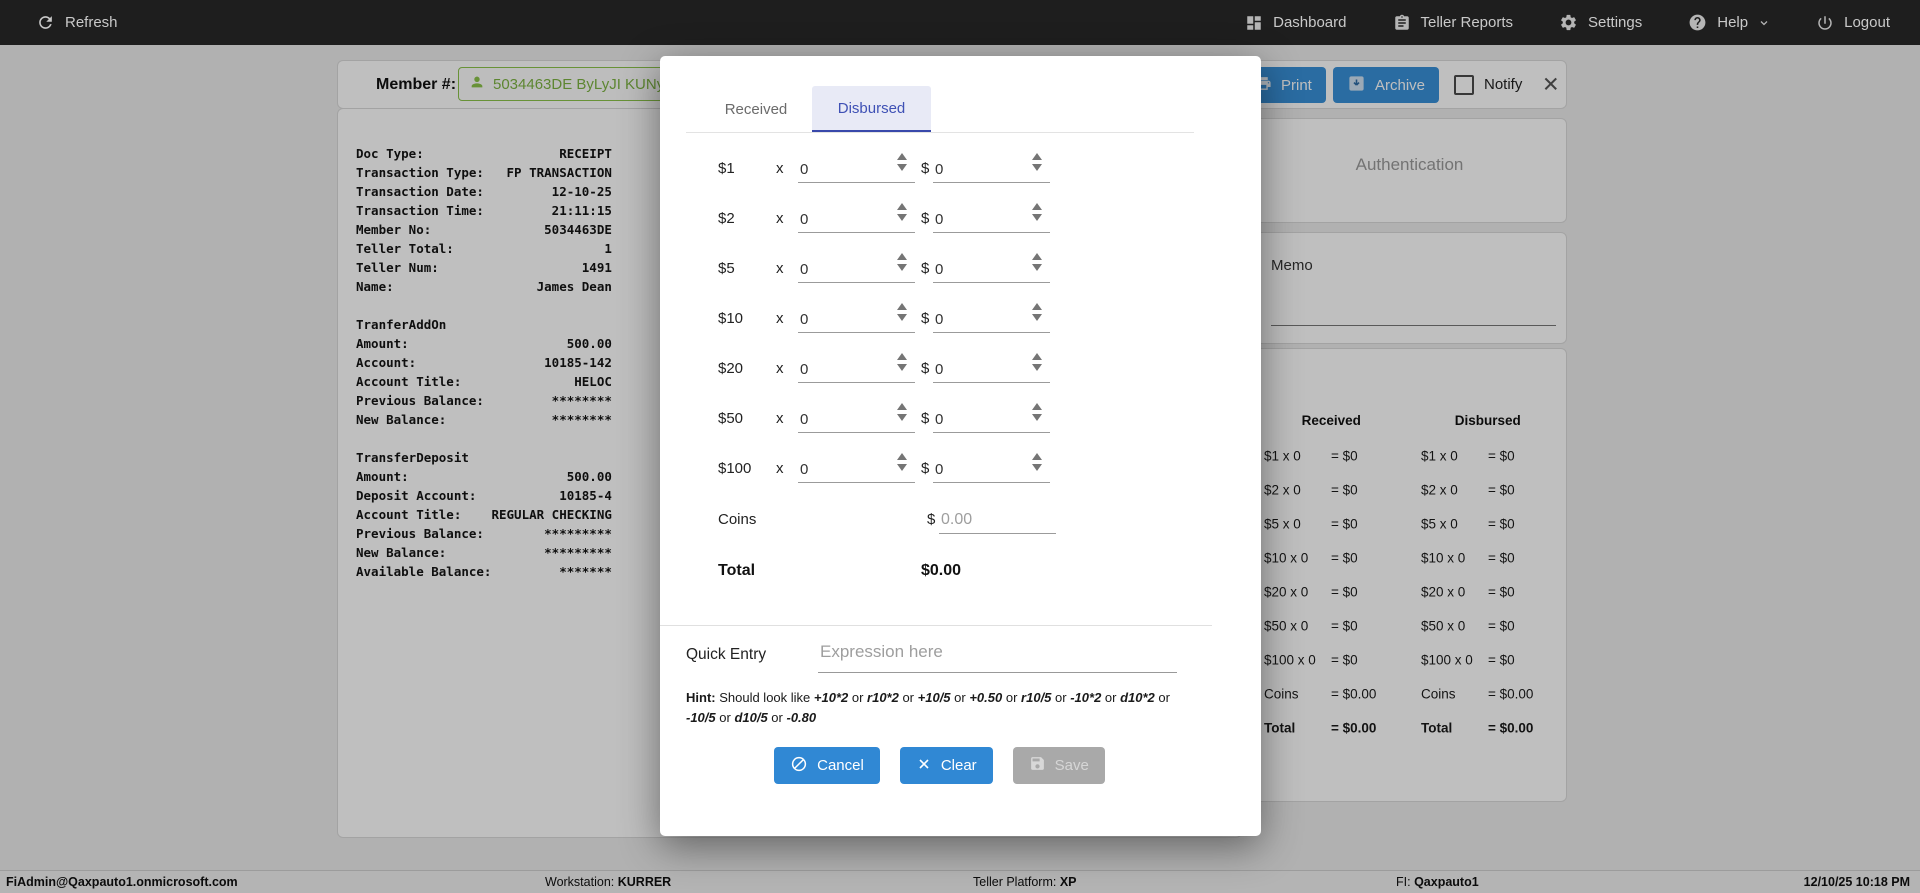 This screenshot has height=893, width=1920. Describe the element at coordinates (1551, 84) in the screenshot. I see `close-icon: ✕` at that location.